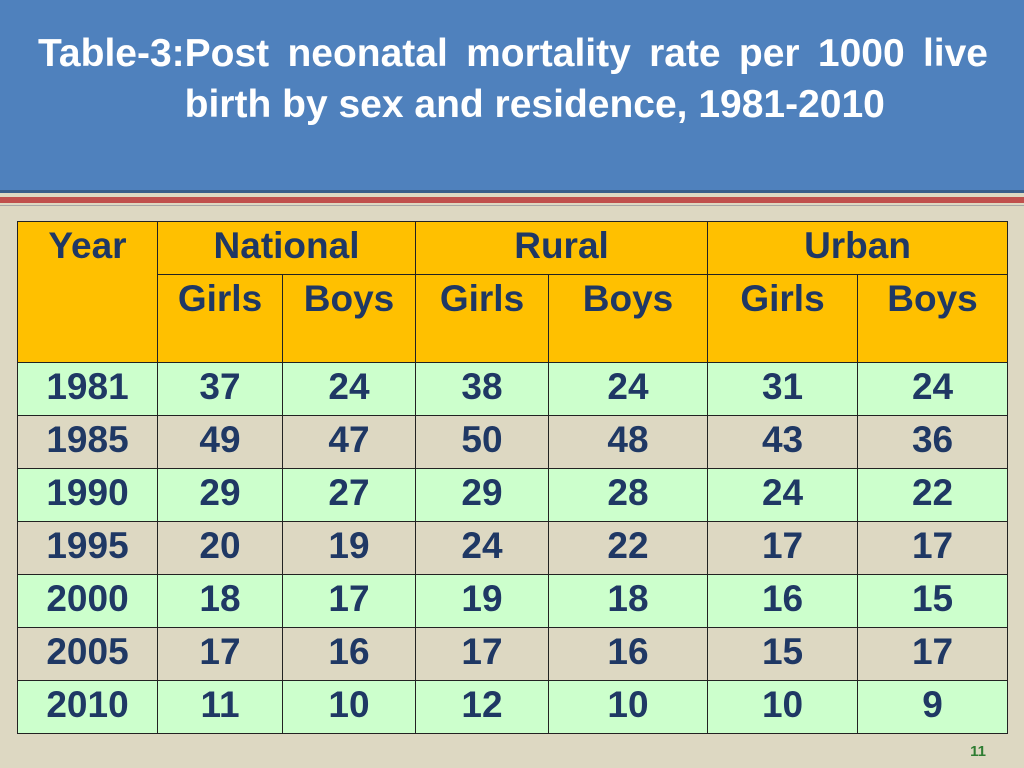 The height and width of the screenshot is (768, 1024). I want to click on cell-national-boys: 24, so click(349, 389).